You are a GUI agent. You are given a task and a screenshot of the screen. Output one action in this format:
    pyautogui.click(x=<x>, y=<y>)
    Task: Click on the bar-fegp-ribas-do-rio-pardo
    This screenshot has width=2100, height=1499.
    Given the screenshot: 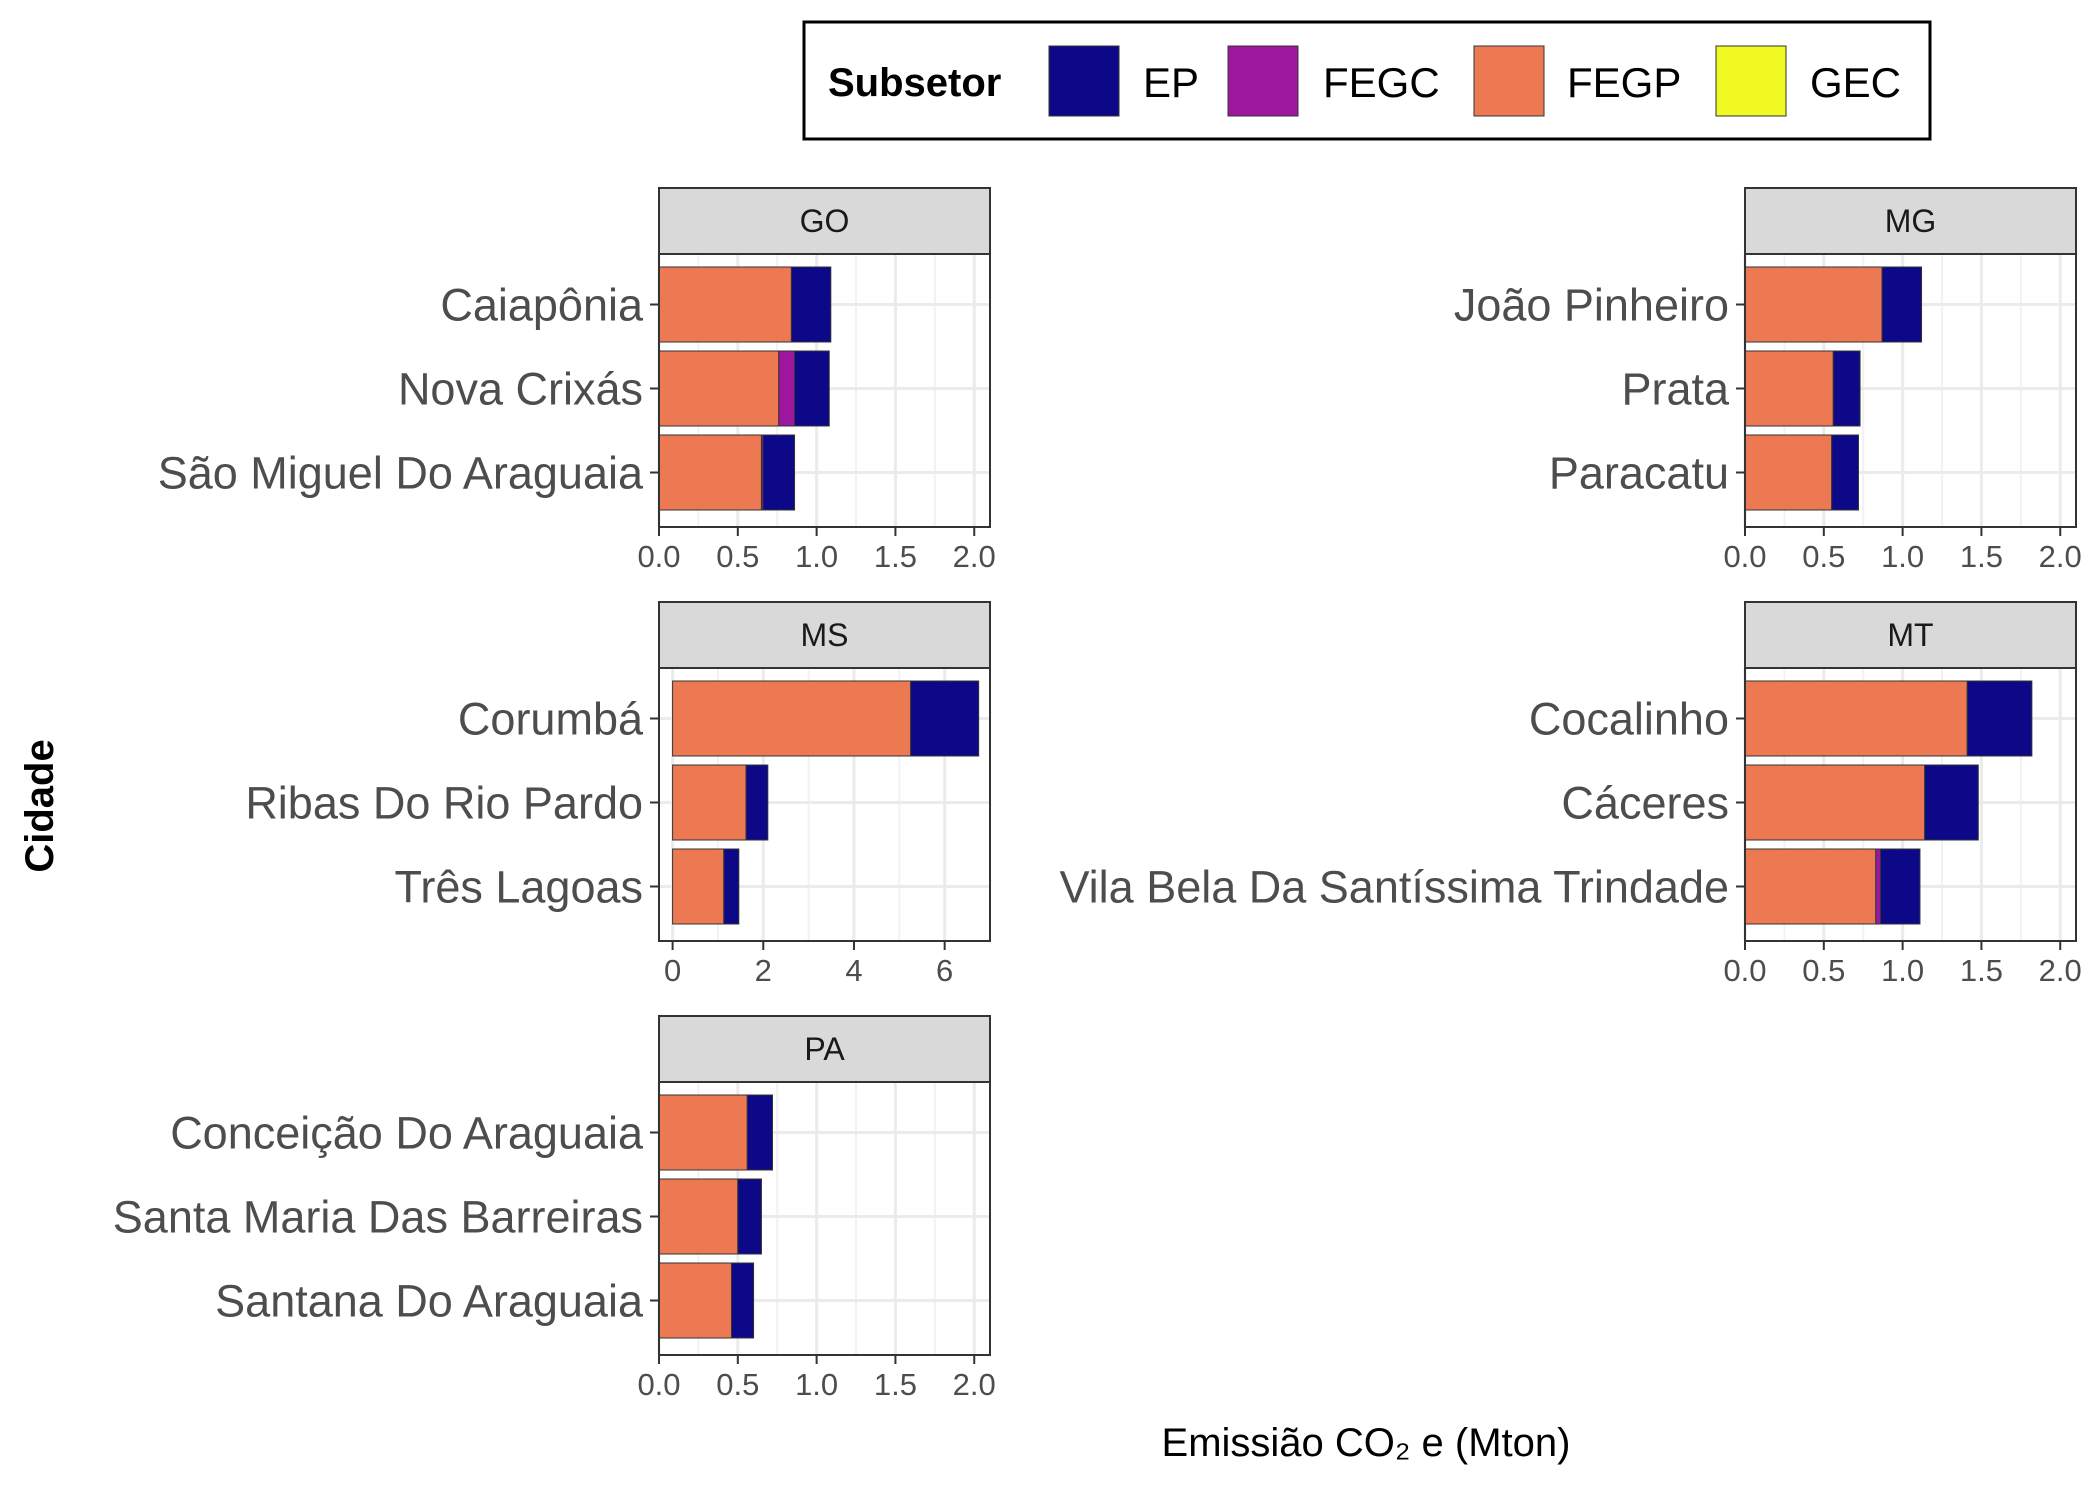 What is the action you would take?
    pyautogui.click(x=709, y=802)
    